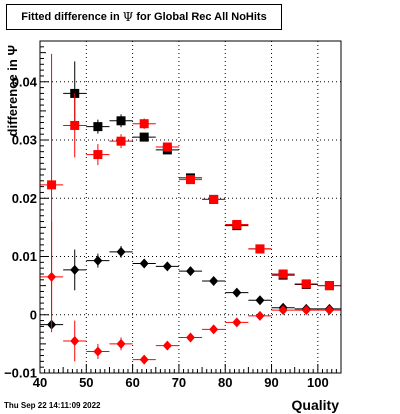 This screenshot has width=400, height=414. What do you see at coordinates (179, 382) in the screenshot?
I see `x-tick-label: 70` at bounding box center [179, 382].